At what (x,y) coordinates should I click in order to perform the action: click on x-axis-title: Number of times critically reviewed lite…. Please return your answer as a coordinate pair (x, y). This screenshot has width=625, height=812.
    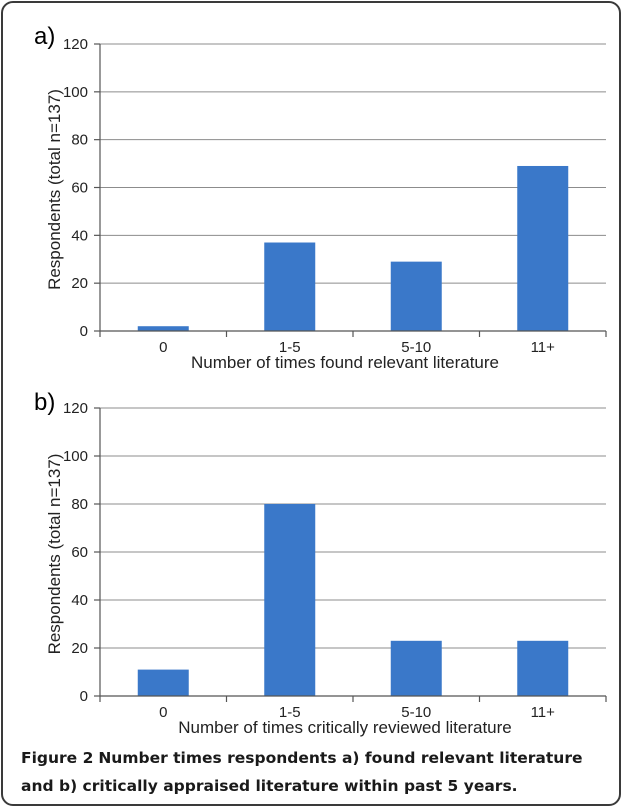
    Looking at the image, I should click on (345, 727).